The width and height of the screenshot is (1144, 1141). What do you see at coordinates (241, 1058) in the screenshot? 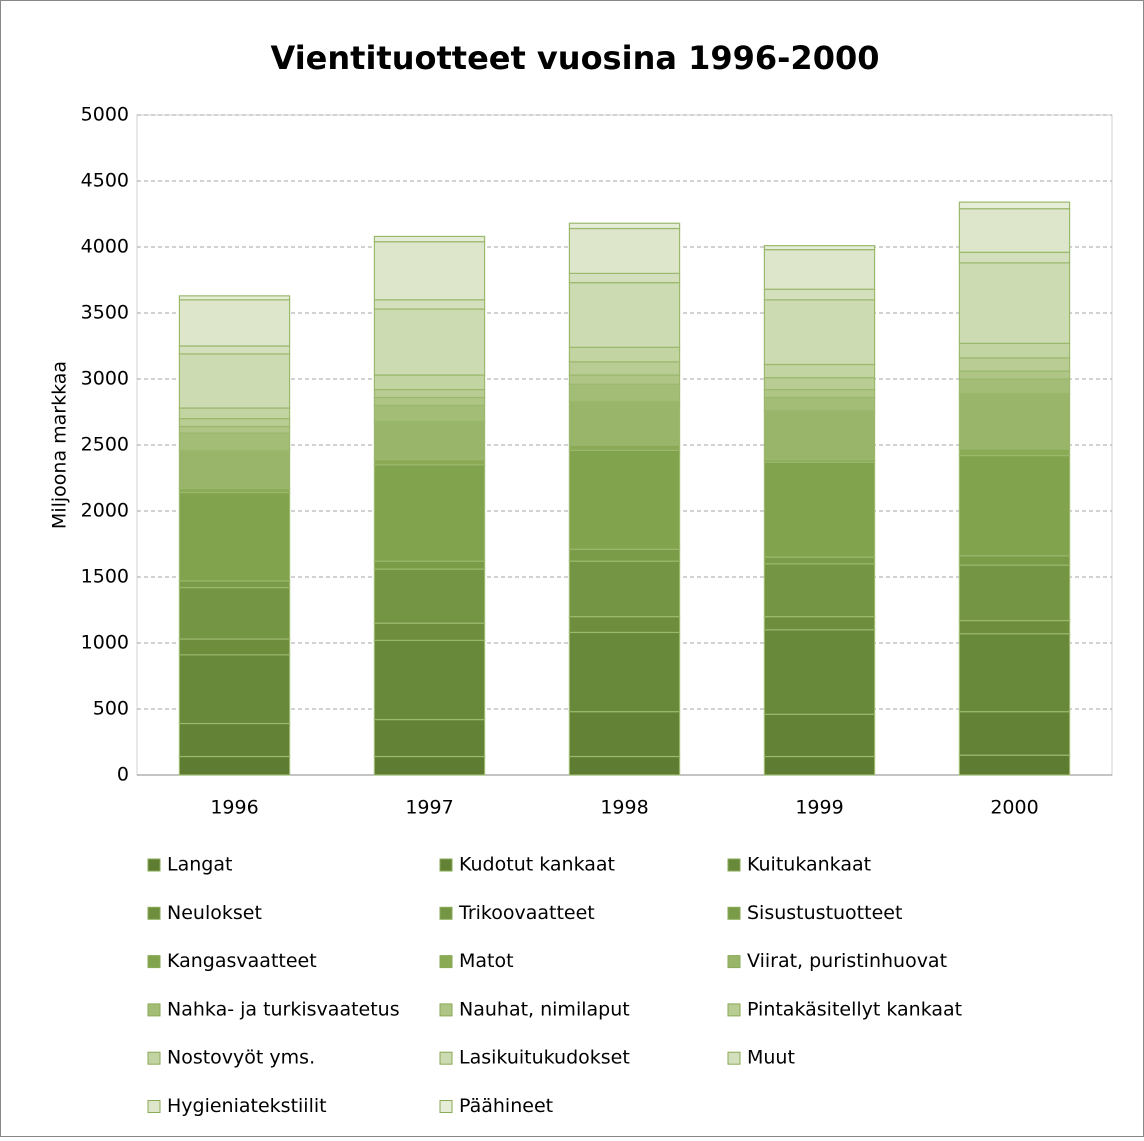
I see `legend-label: Nostovyöt yms.` at bounding box center [241, 1058].